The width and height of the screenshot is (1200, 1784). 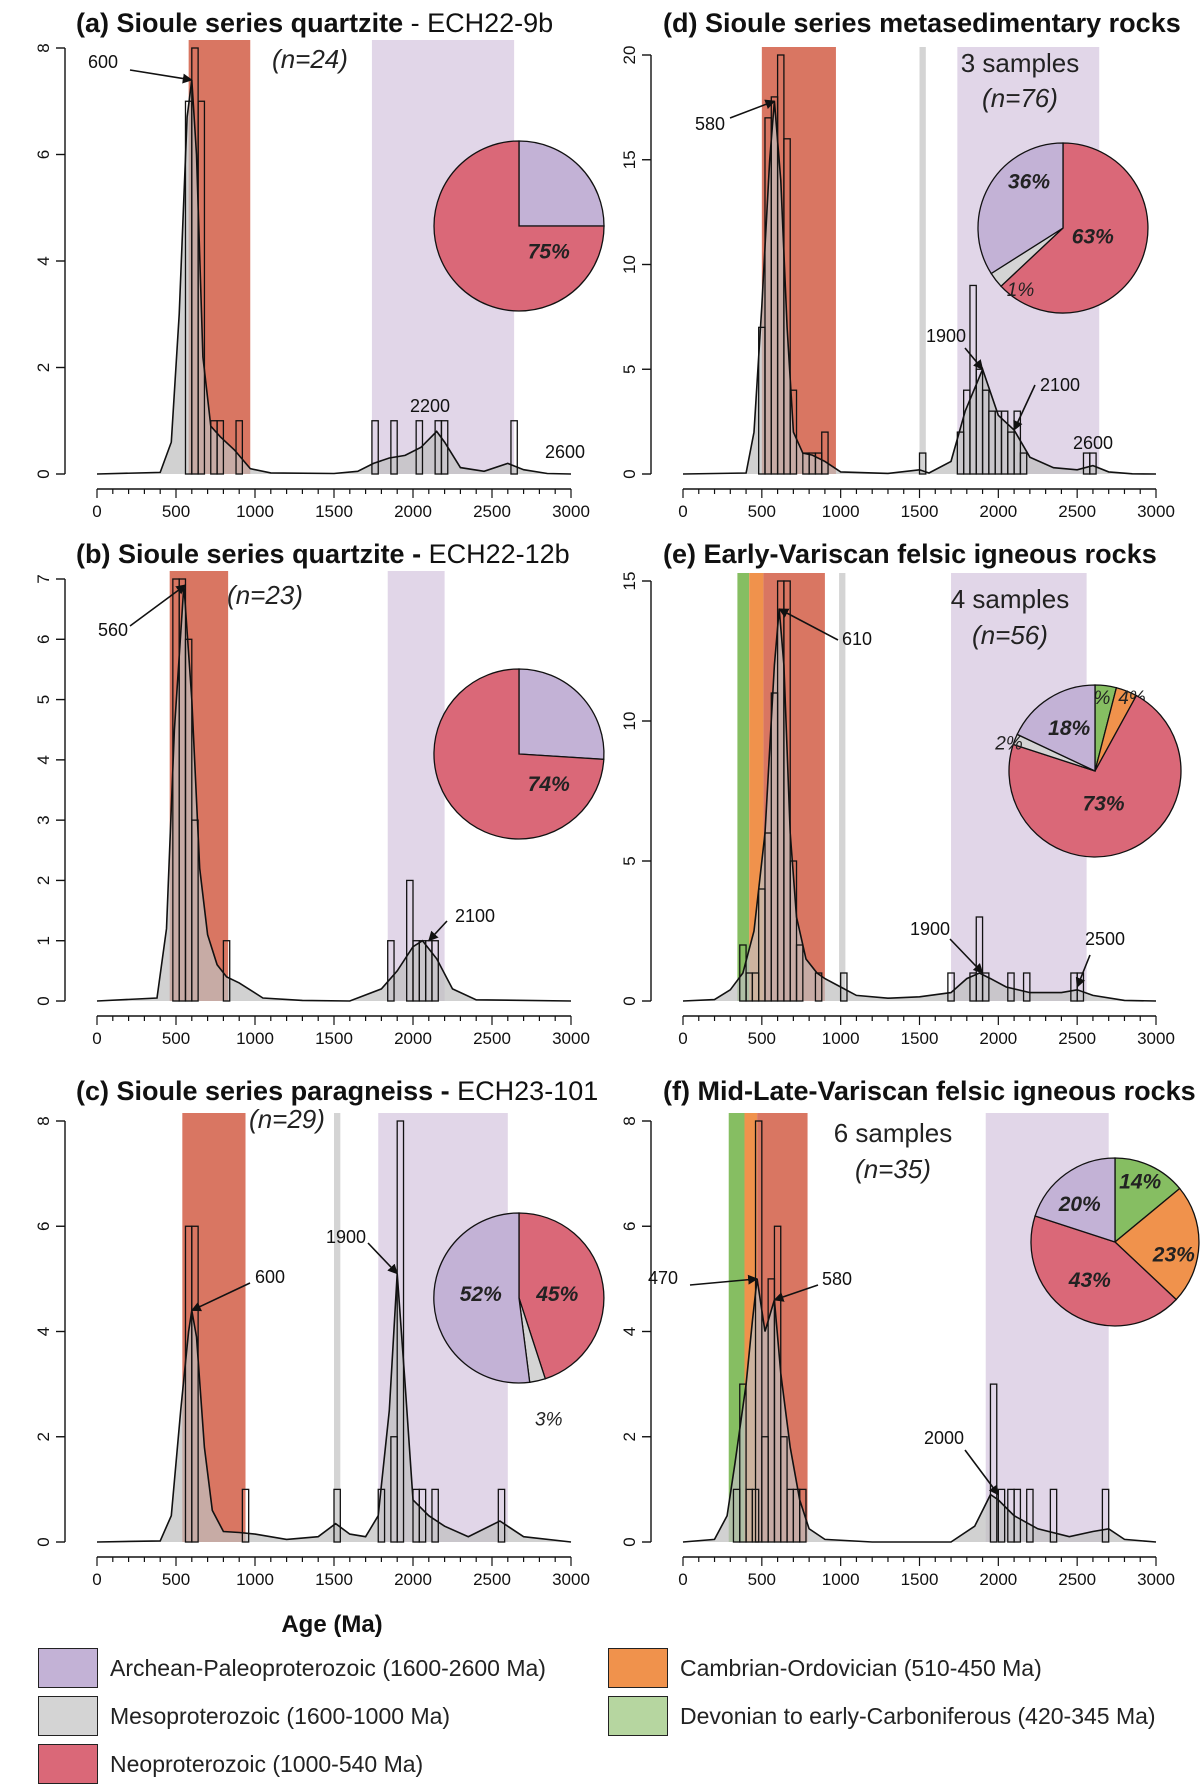 I want to click on n-label: (n=24), so click(x=310, y=59).